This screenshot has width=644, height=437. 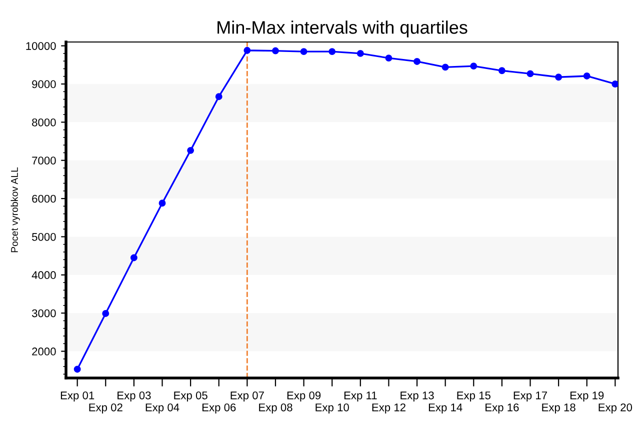 I want to click on x-tick-label: Exp 17, so click(x=530, y=397).